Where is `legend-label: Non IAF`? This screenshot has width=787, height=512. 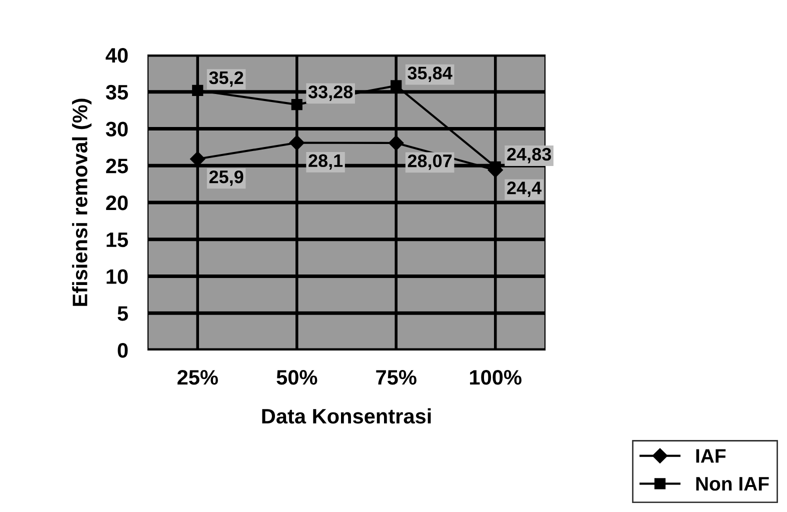
legend-label: Non IAF is located at coordinates (732, 484).